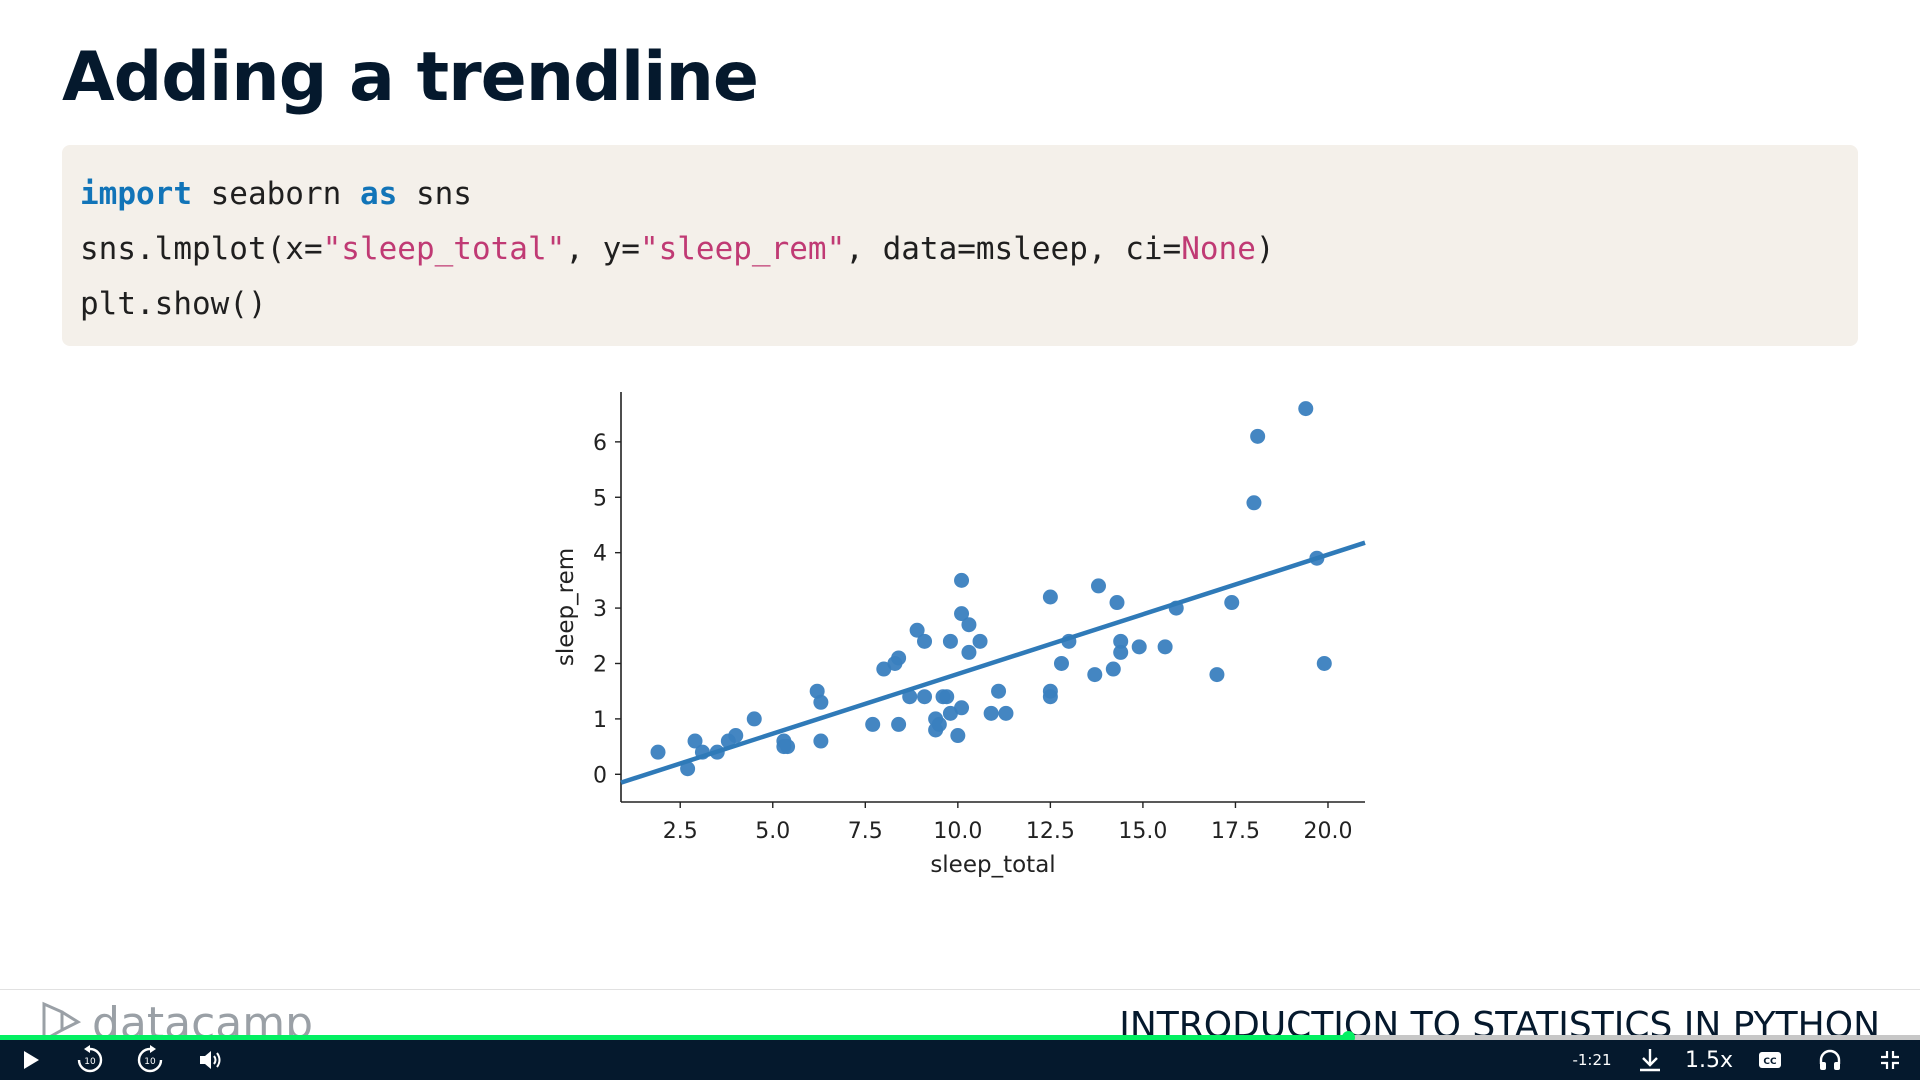 The image size is (1920, 1080). I want to click on code-none-literal: None, so click(1218, 249).